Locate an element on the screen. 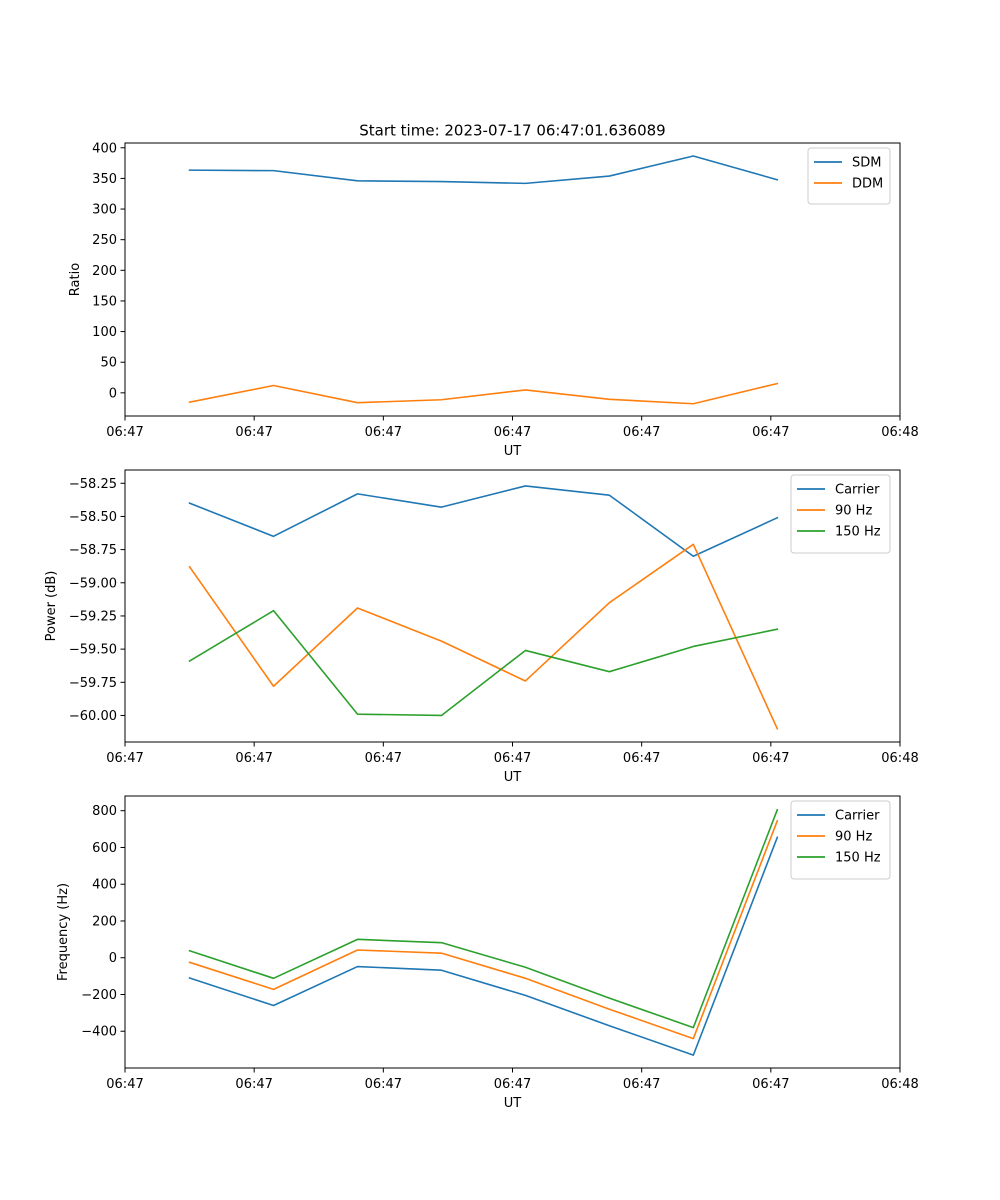  series-line-sdm is located at coordinates (483, 170).